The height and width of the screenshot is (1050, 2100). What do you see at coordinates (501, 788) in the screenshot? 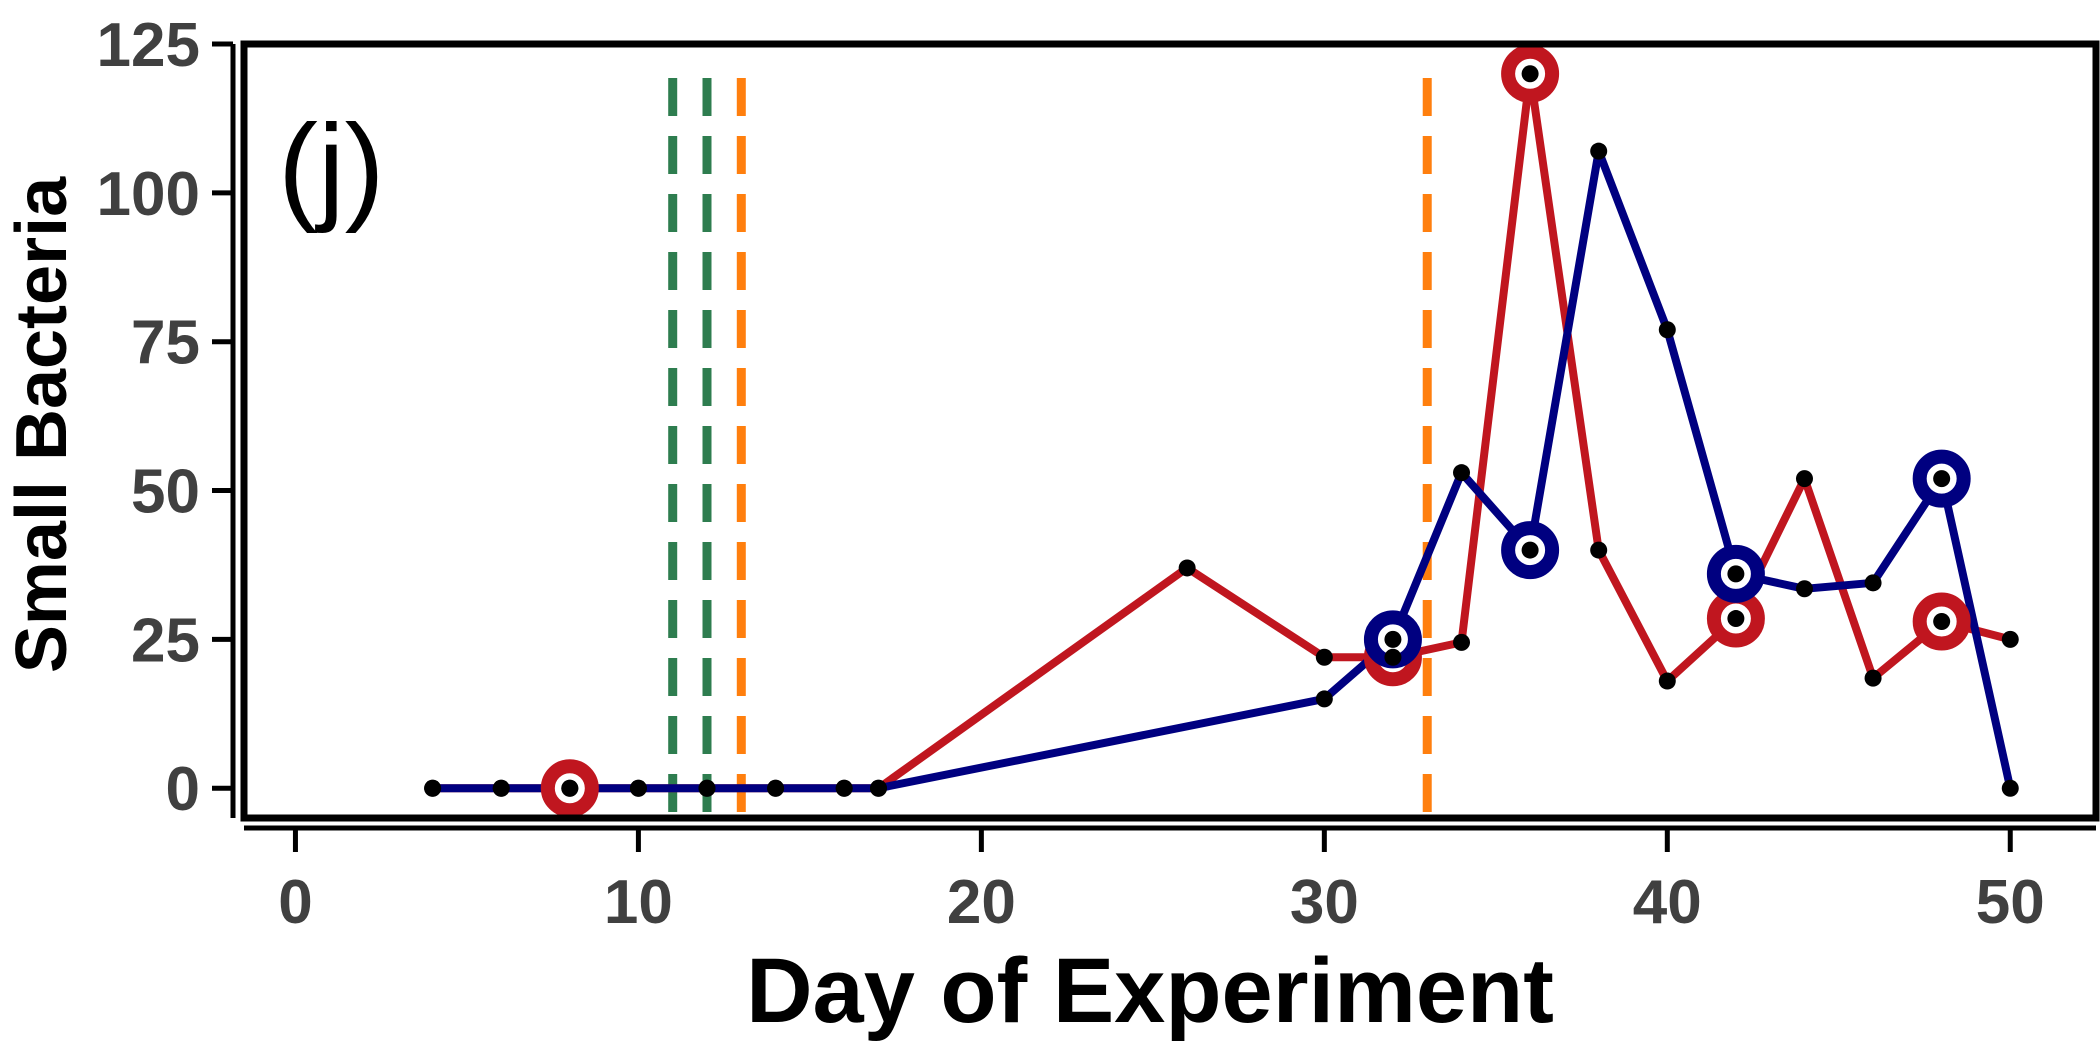
I see `data-point-s1-x6` at bounding box center [501, 788].